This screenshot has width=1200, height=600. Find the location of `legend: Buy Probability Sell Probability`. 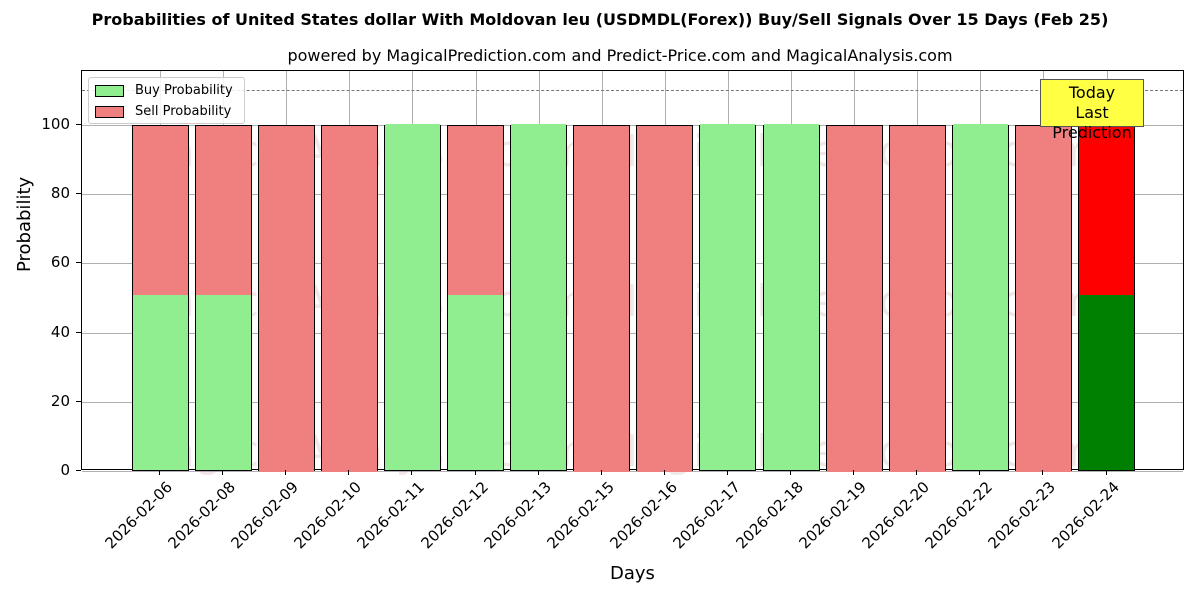

legend: Buy Probability Sell Probability is located at coordinates (166, 100).